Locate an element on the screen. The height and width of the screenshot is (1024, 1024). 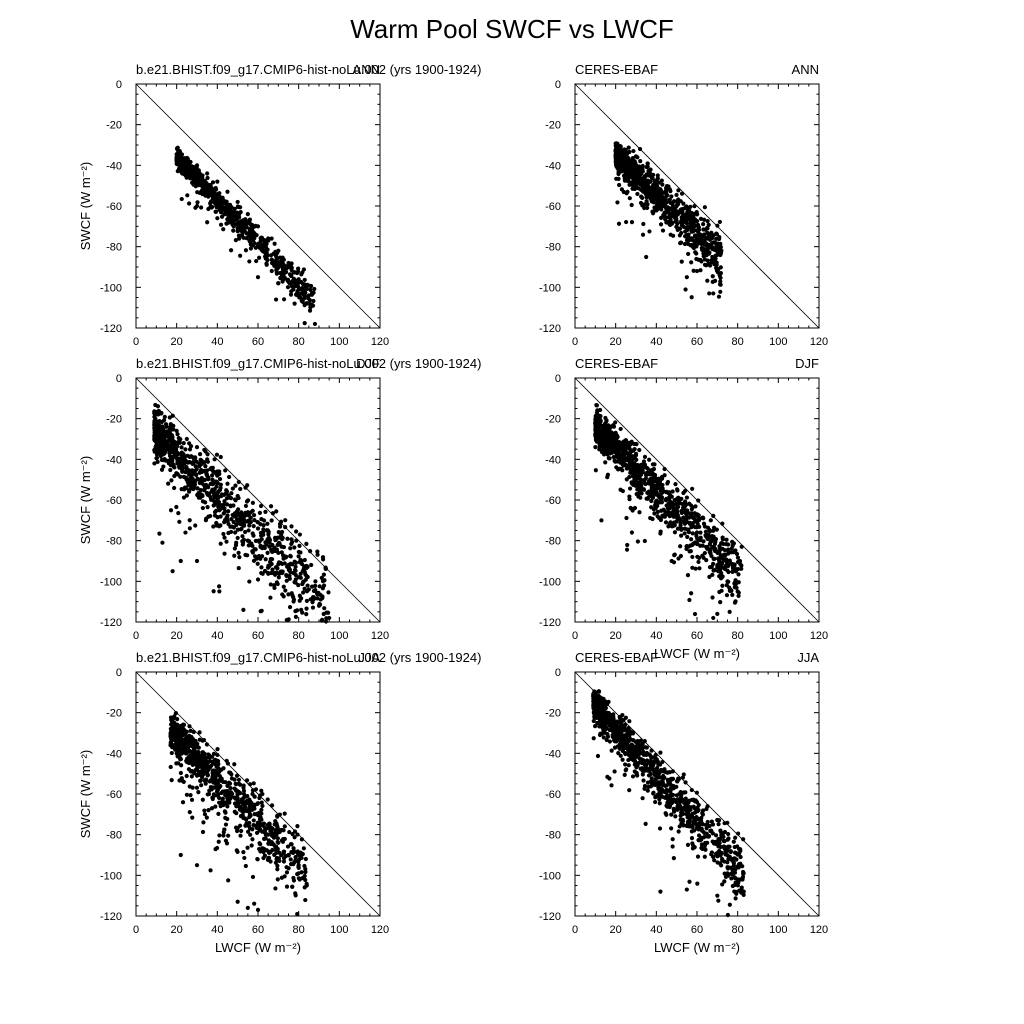
y-tick-label: -80 is located at coordinates (553, 248).